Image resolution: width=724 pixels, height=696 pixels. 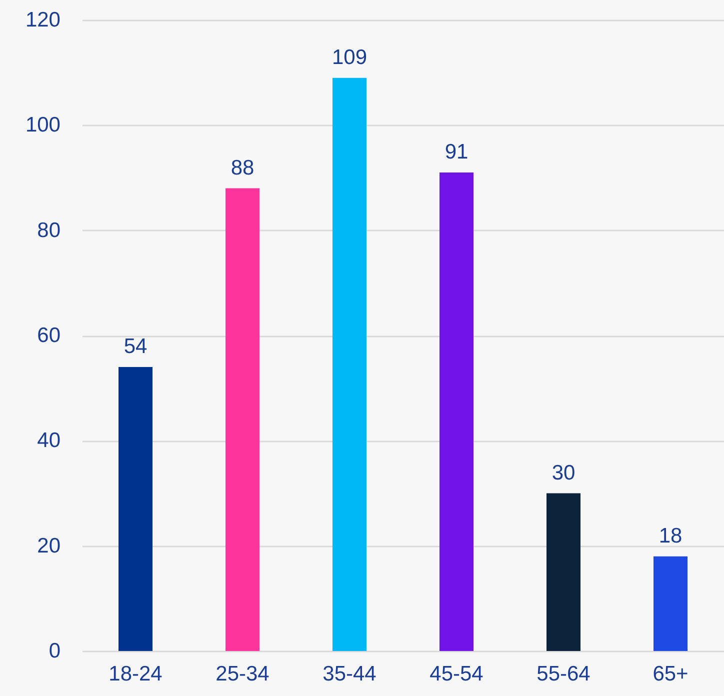 What do you see at coordinates (242, 168) in the screenshot?
I see `data-label: 88` at bounding box center [242, 168].